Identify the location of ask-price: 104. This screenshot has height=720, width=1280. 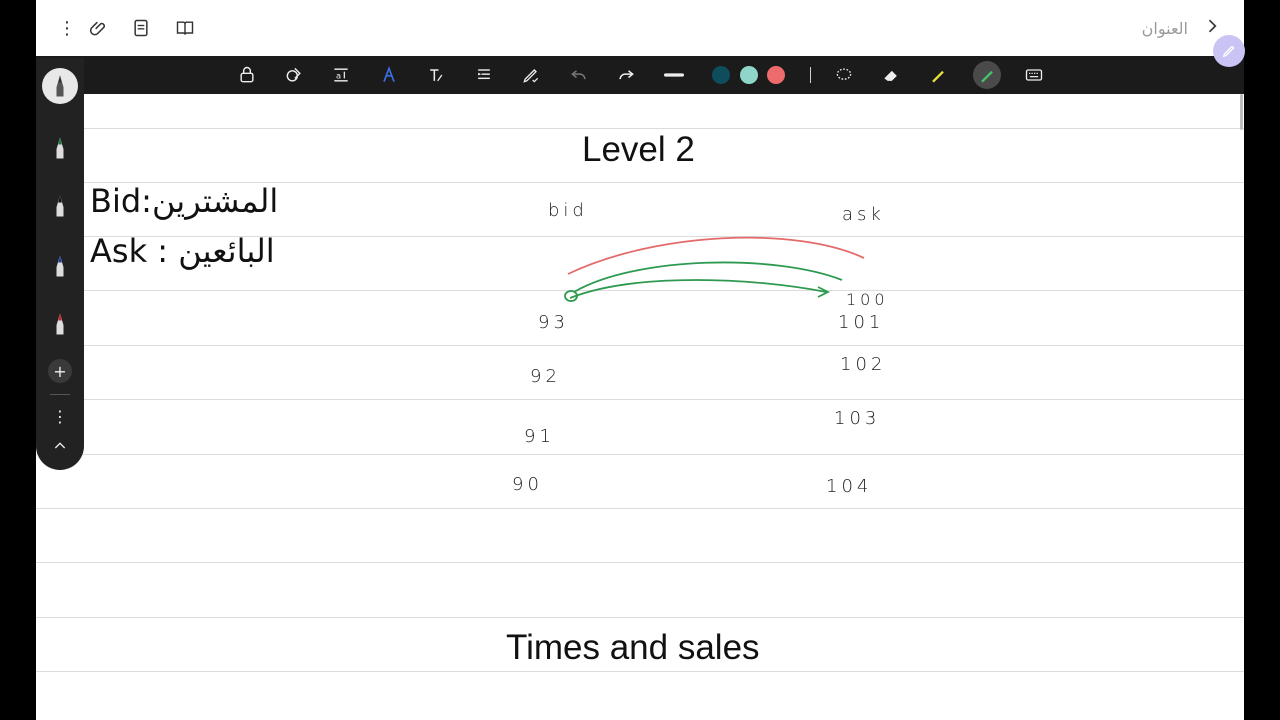
(849, 486).